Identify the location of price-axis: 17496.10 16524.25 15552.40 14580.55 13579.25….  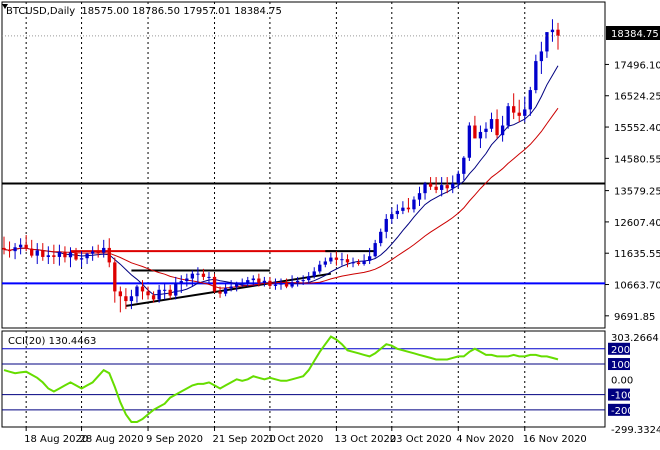
(632, 191).